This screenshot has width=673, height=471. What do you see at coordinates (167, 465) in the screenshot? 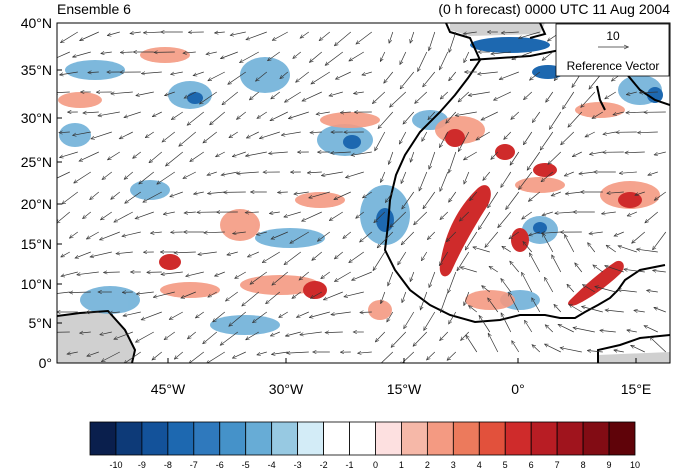
I see `colorbar-tick-label: -8` at bounding box center [167, 465].